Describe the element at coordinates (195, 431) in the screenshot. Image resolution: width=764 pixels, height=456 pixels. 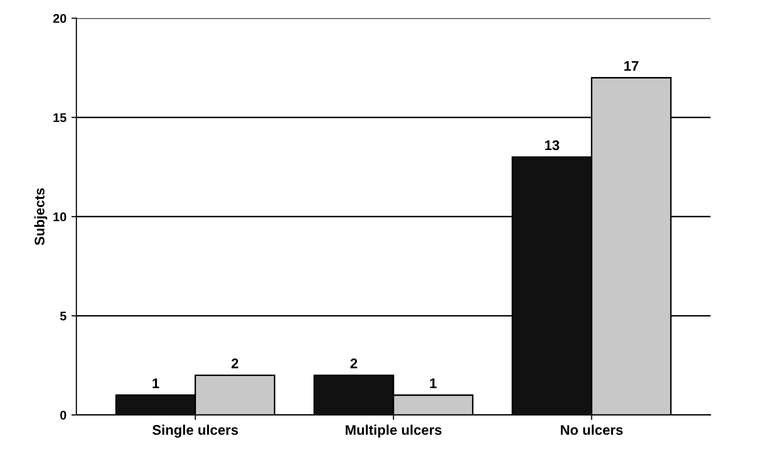
I see `x-tick-label: Single ulcers` at that location.